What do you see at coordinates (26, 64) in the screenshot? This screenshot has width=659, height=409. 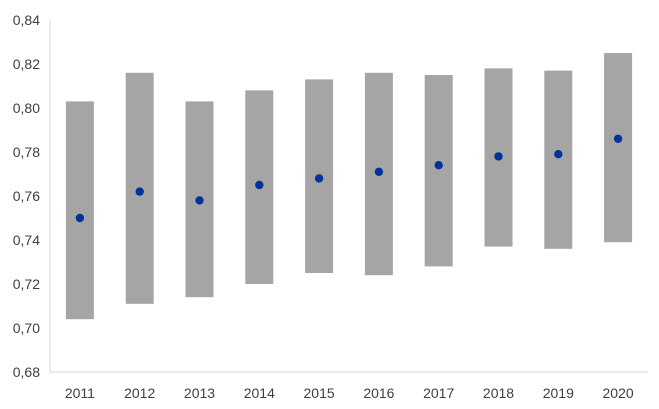 I see `y-tick-label: 0,82` at bounding box center [26, 64].